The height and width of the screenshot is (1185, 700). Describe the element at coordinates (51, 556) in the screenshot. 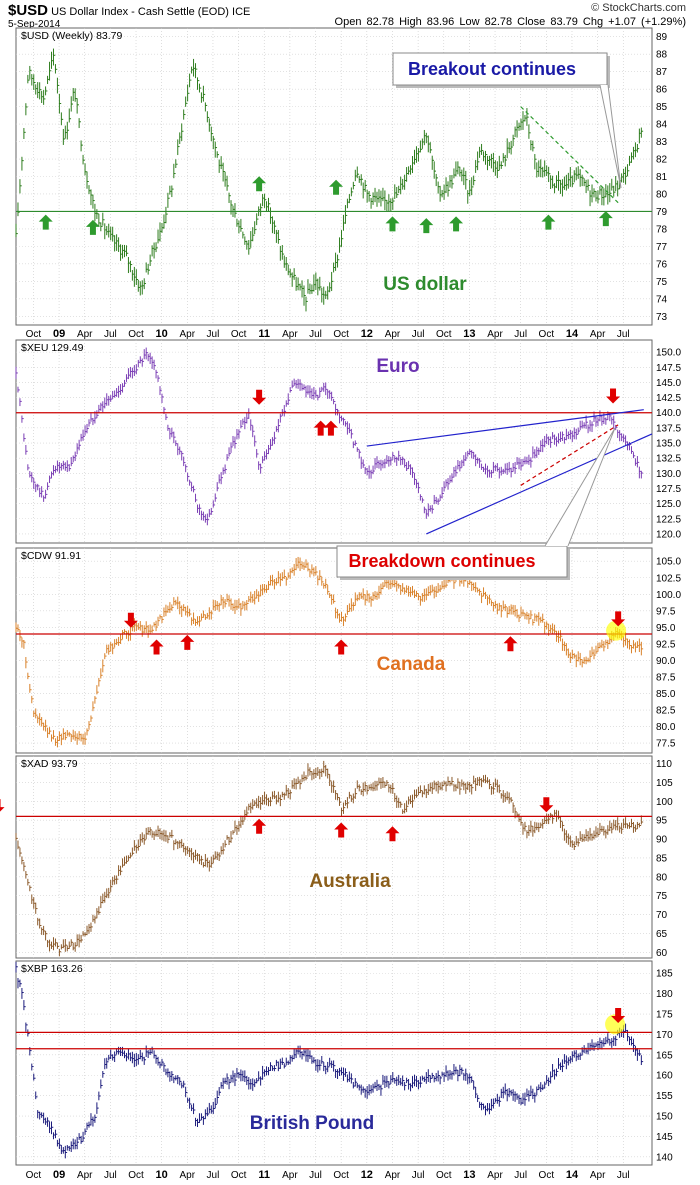

I see `panel-label: $CDW 91.91` at that location.